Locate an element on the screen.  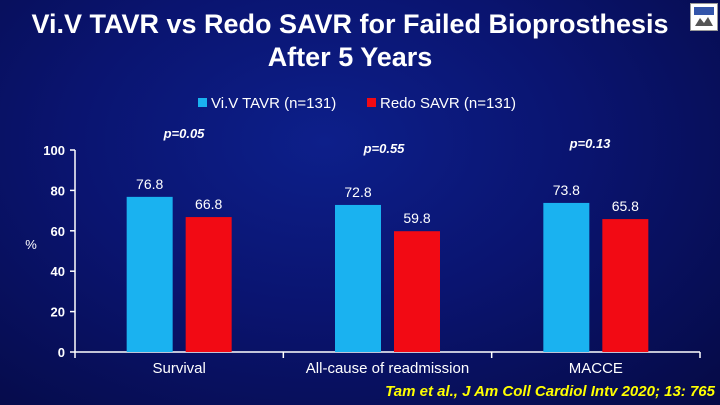
x-tick-label: Survival is located at coordinates (178, 368).